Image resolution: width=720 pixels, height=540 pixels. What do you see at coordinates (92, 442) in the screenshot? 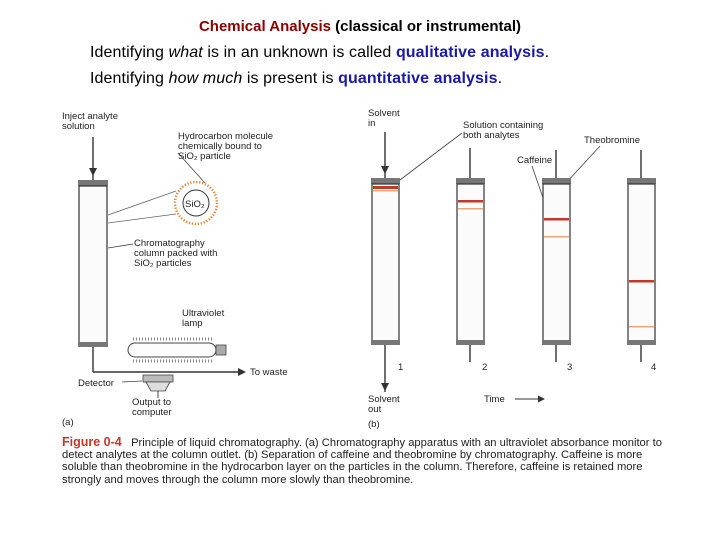
I see `figure-number: Figure 0-4` at bounding box center [92, 442].